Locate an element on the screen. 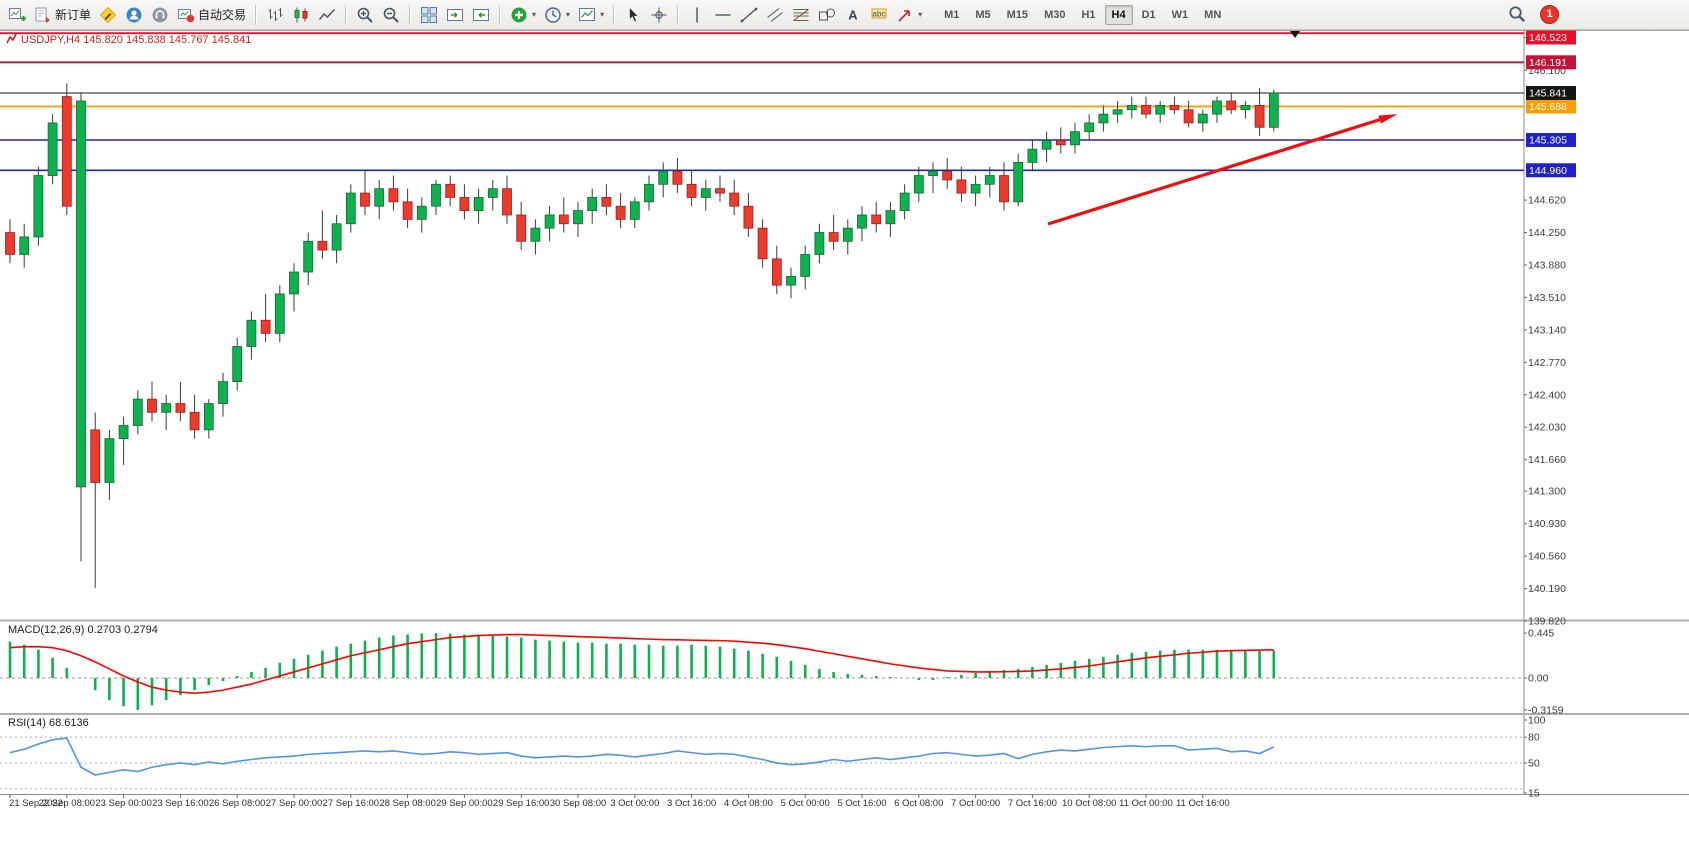 The width and height of the screenshot is (1689, 861). textA-icon: A is located at coordinates (853, 15).